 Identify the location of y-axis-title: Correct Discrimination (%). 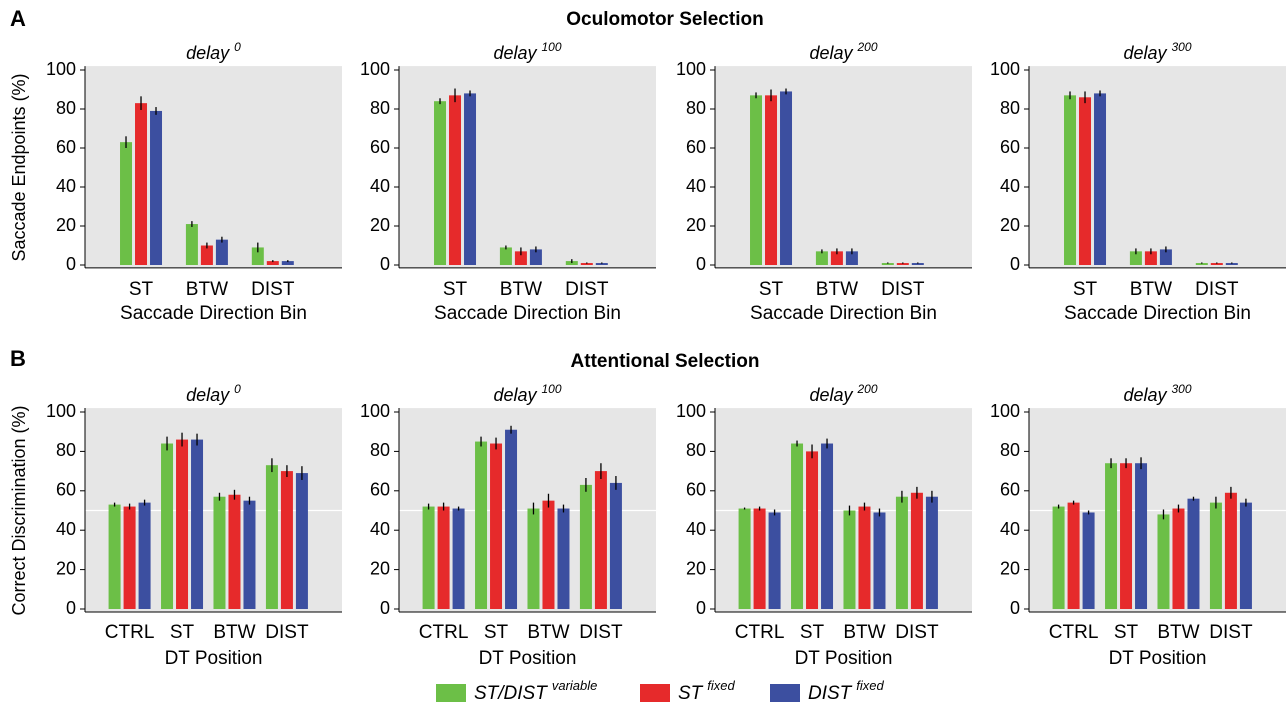
(19, 510).